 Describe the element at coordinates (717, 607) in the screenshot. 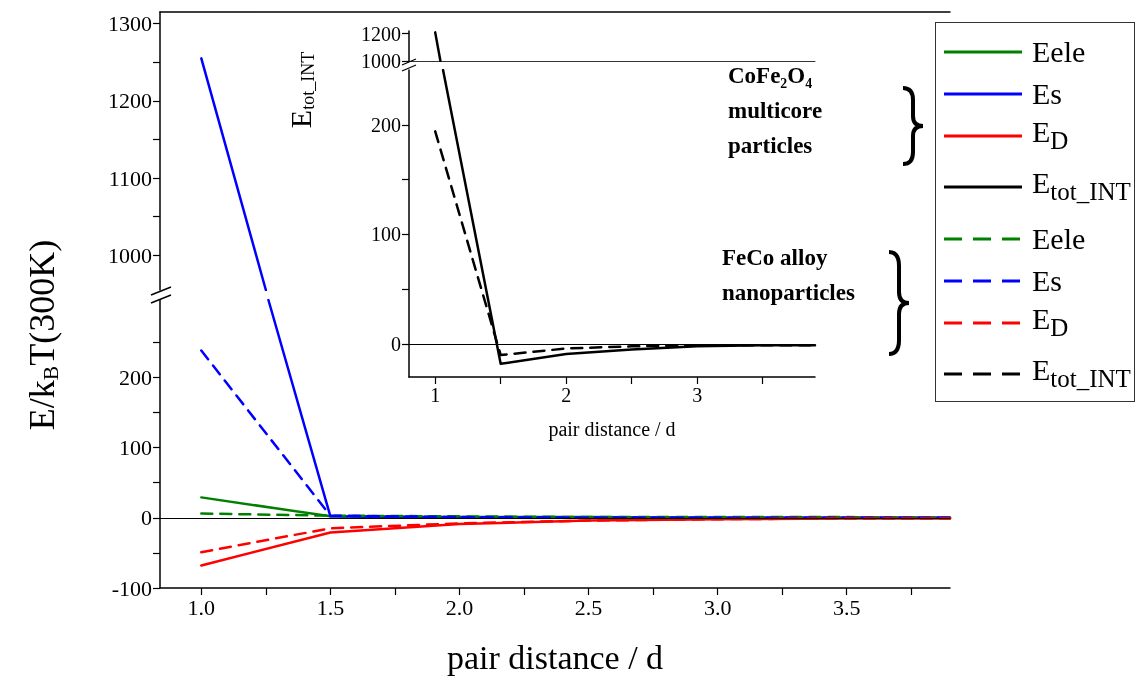

I see `x-tick-label: 3.0` at that location.